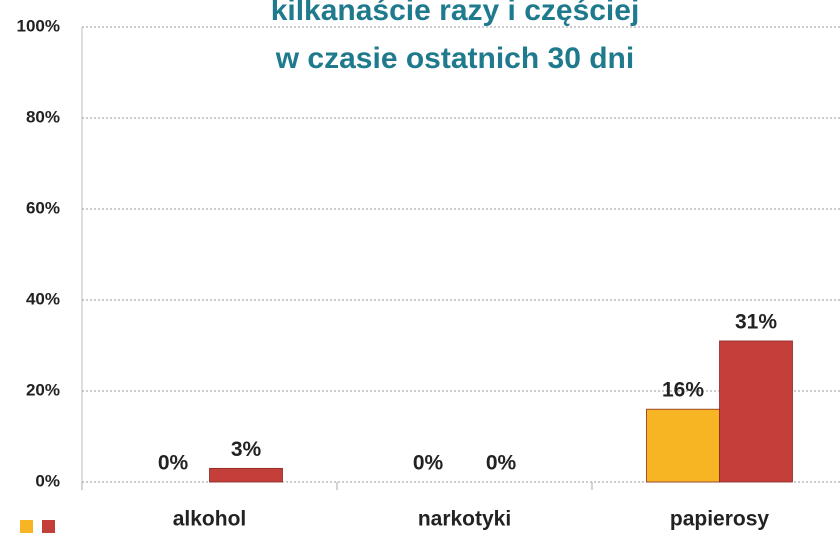 The image size is (840, 533). What do you see at coordinates (455, 13) in the screenshot?
I see `chart-title: kilkanaście razy i częściej` at bounding box center [455, 13].